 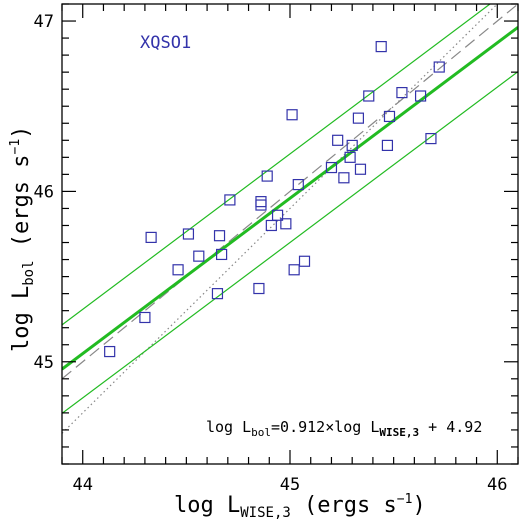 What do you see at coordinates (82, 485) in the screenshot?
I see `x-tick-label: 44` at bounding box center [82, 485].